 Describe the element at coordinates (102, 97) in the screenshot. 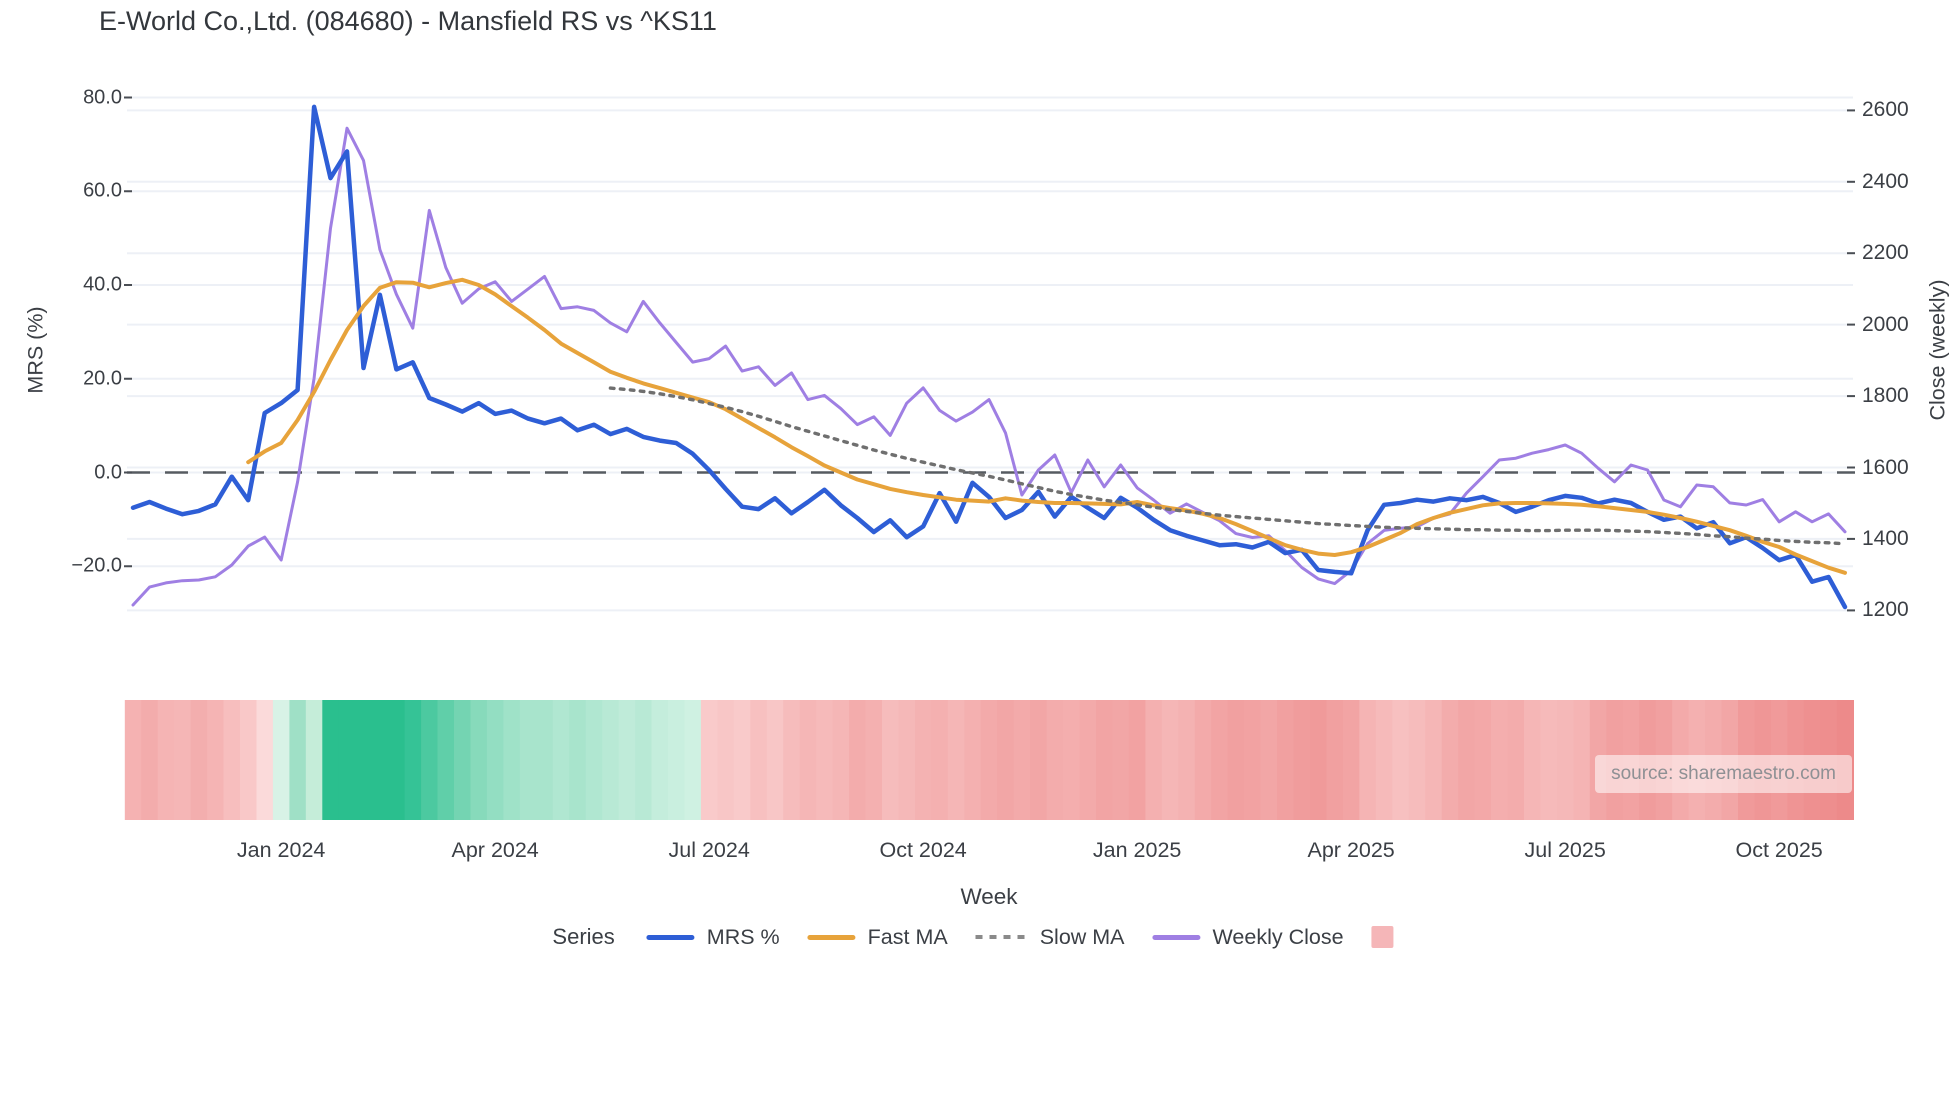

I see `left-tick-label: 80.0` at that location.